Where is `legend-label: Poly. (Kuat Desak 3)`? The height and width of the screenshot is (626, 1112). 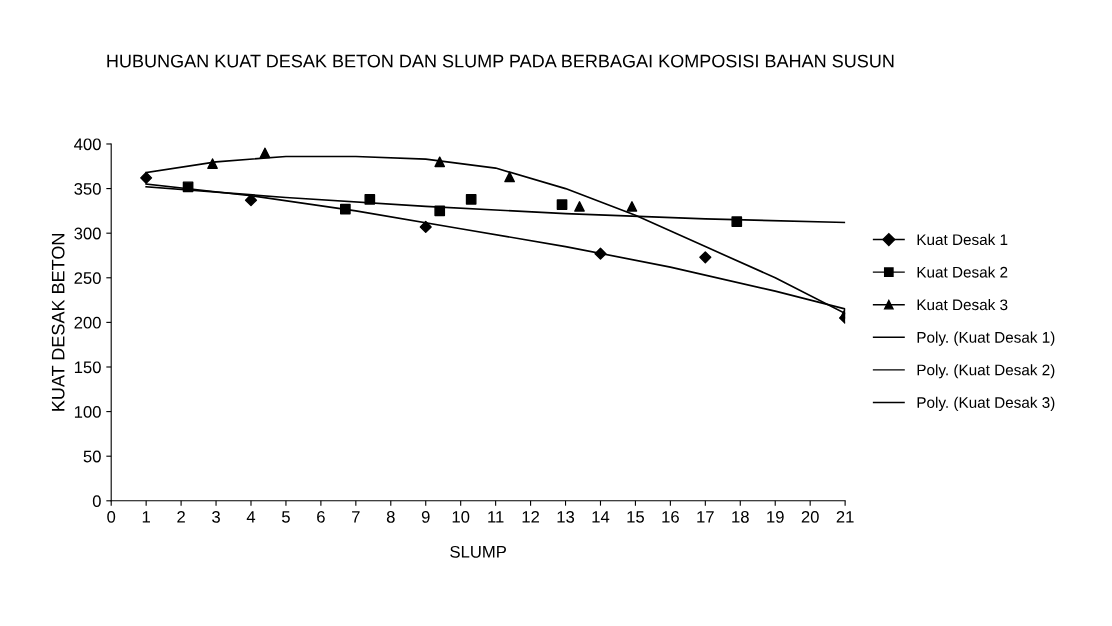 legend-label: Poly. (Kuat Desak 3) is located at coordinates (986, 403).